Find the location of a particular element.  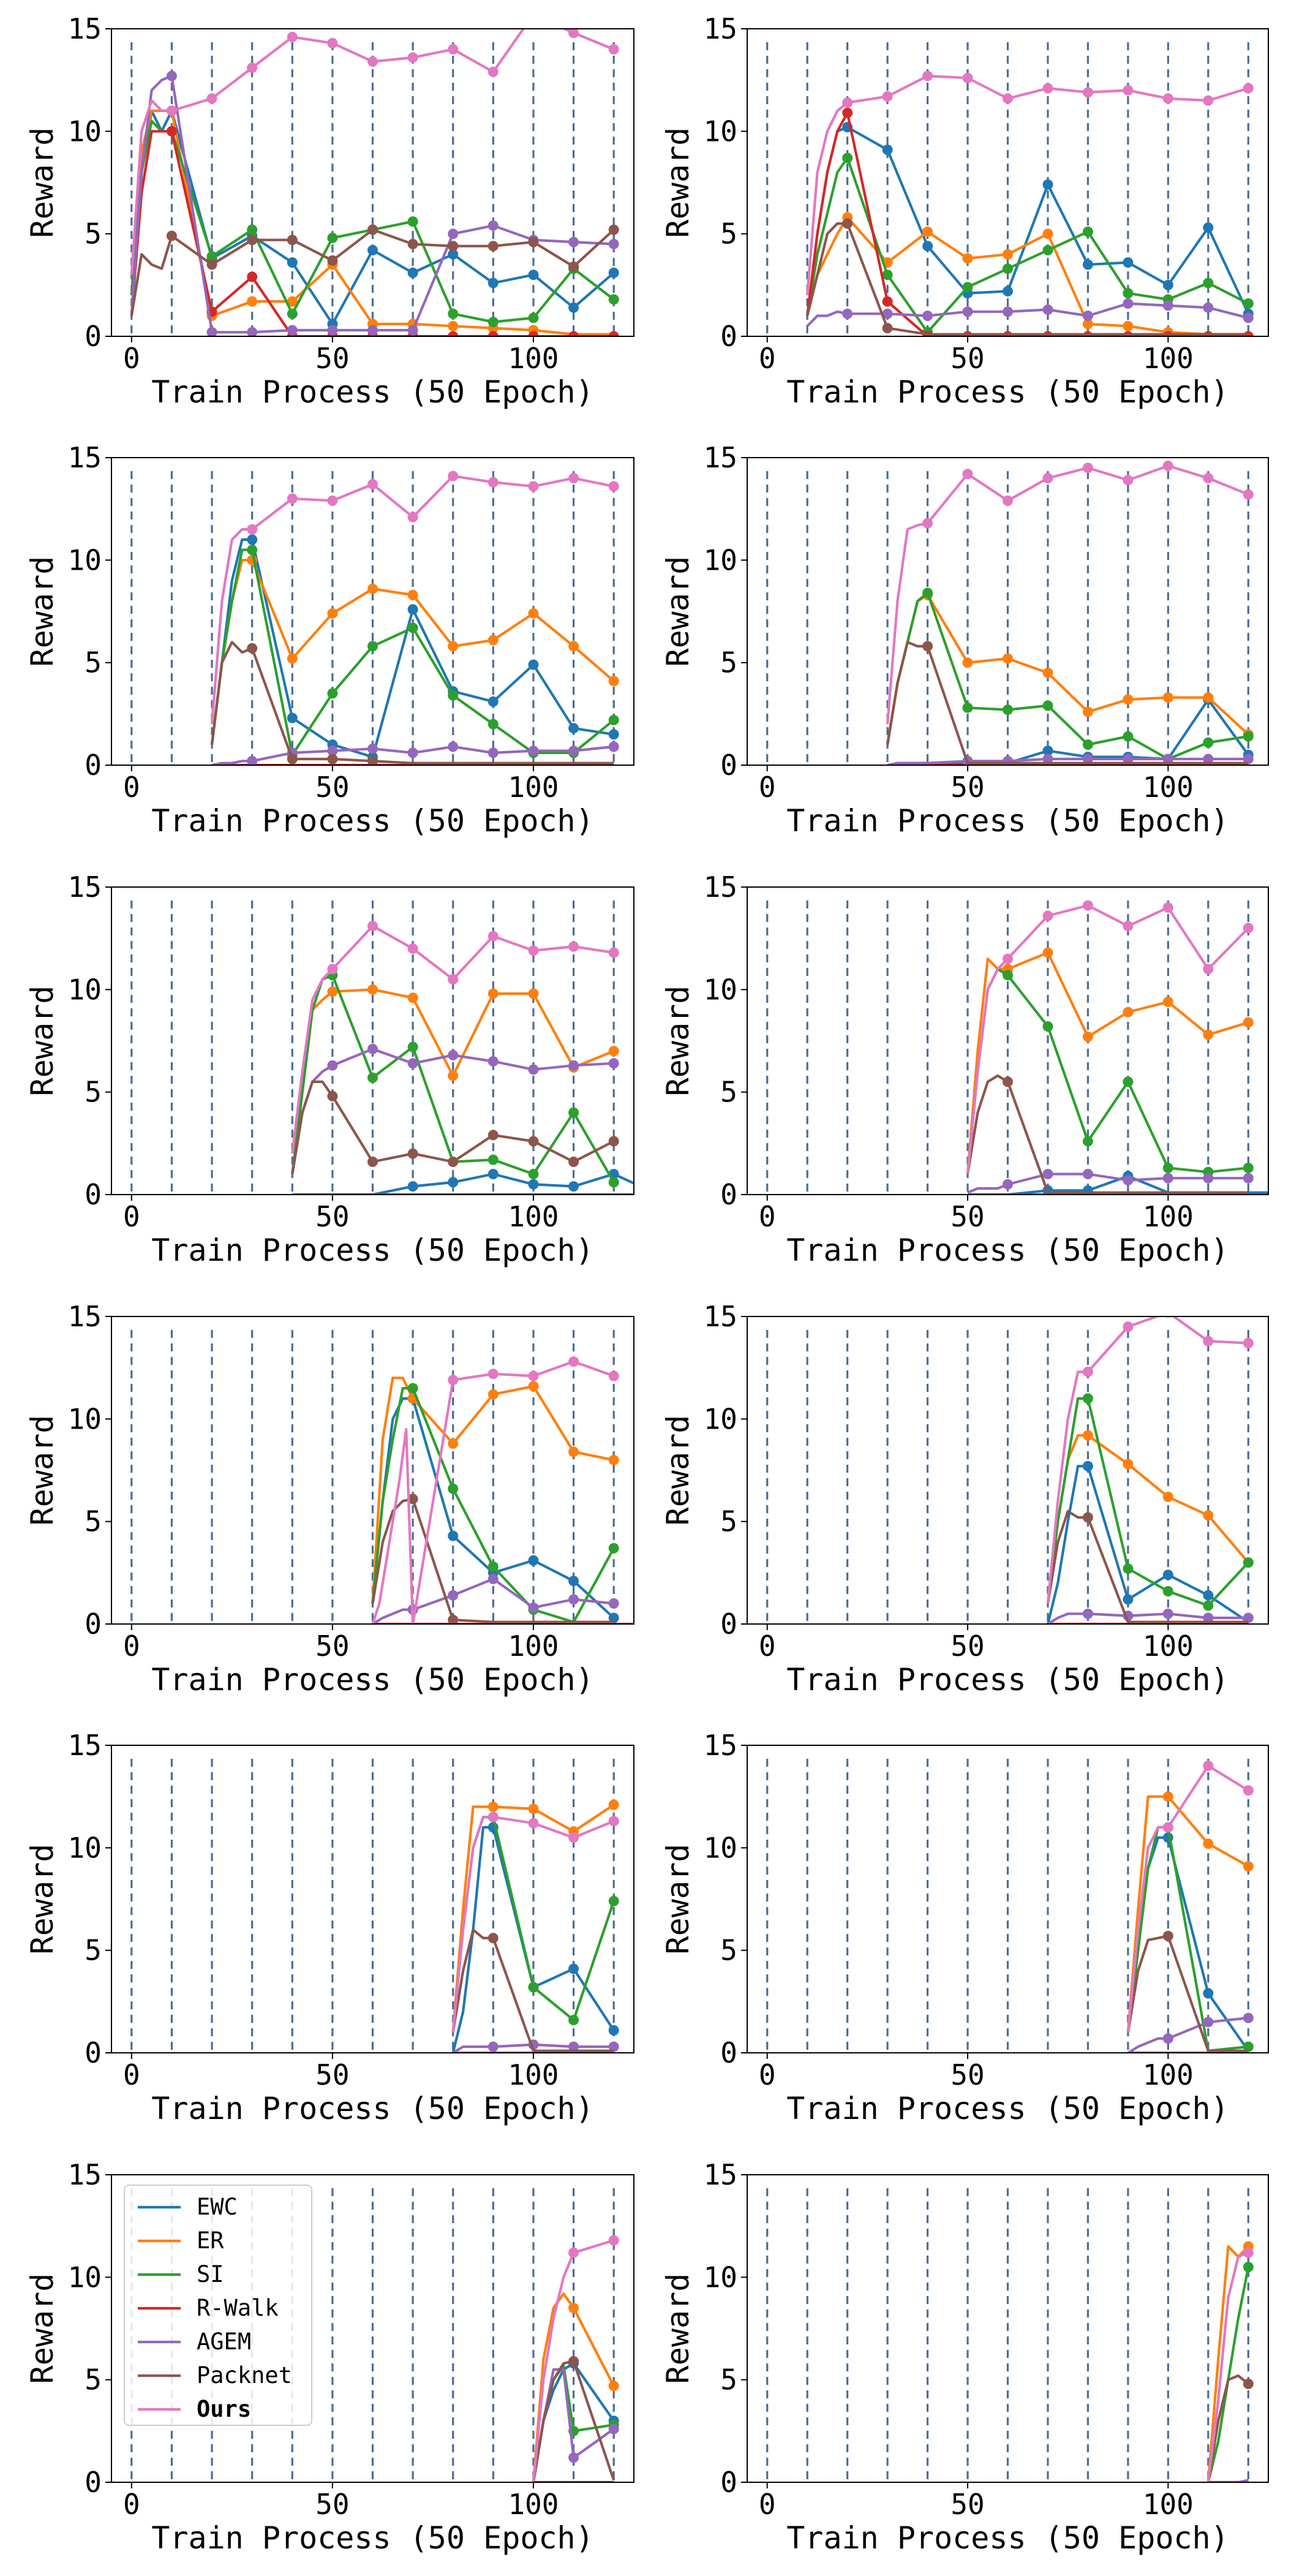

series-line-ours is located at coordinates (1027, 185).